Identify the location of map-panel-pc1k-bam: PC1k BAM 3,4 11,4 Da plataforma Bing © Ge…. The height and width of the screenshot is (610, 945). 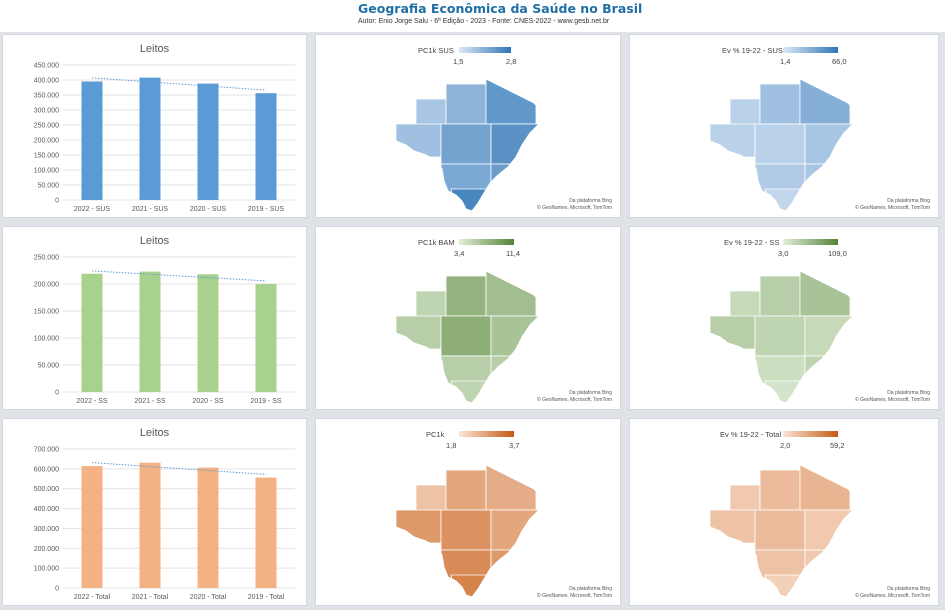
(468, 318).